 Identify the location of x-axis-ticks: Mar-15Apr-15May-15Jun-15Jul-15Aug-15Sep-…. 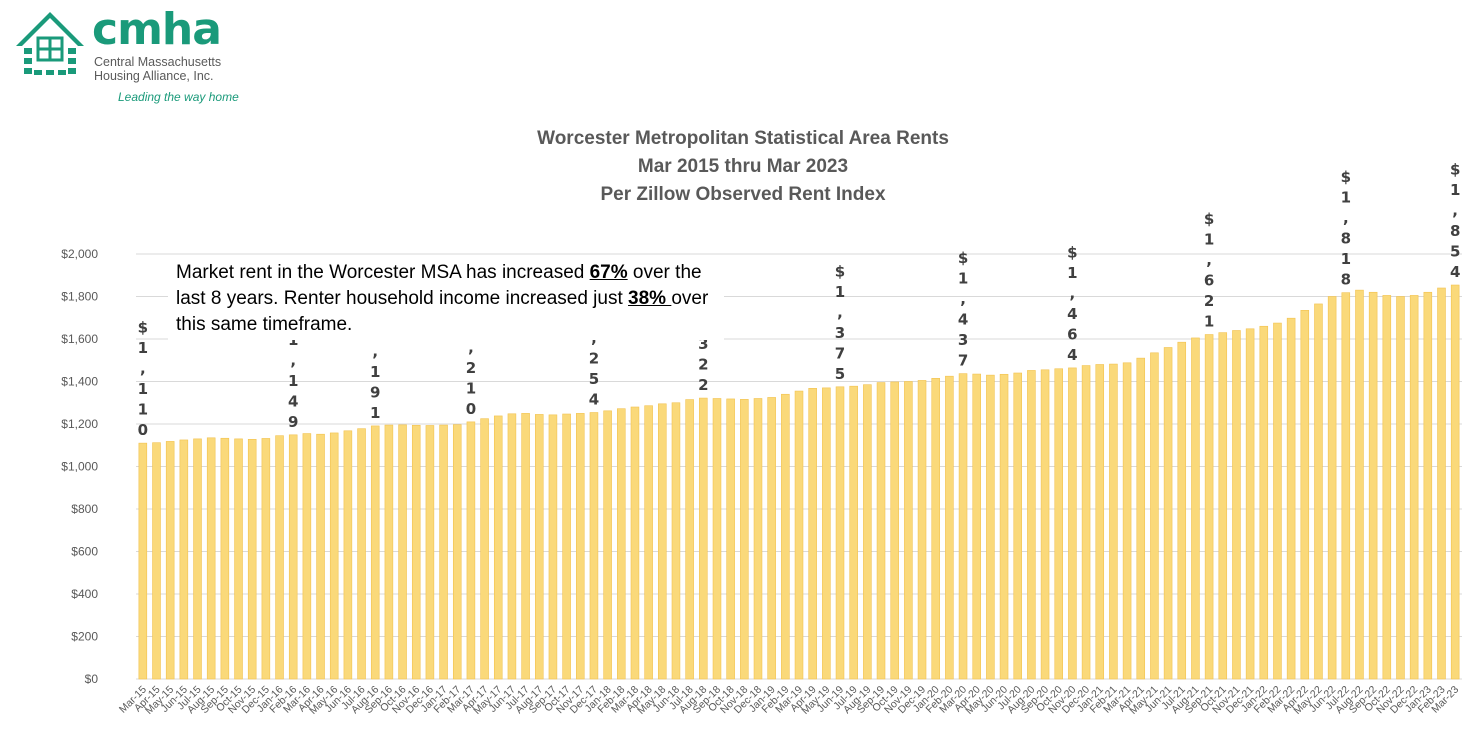
(789, 700).